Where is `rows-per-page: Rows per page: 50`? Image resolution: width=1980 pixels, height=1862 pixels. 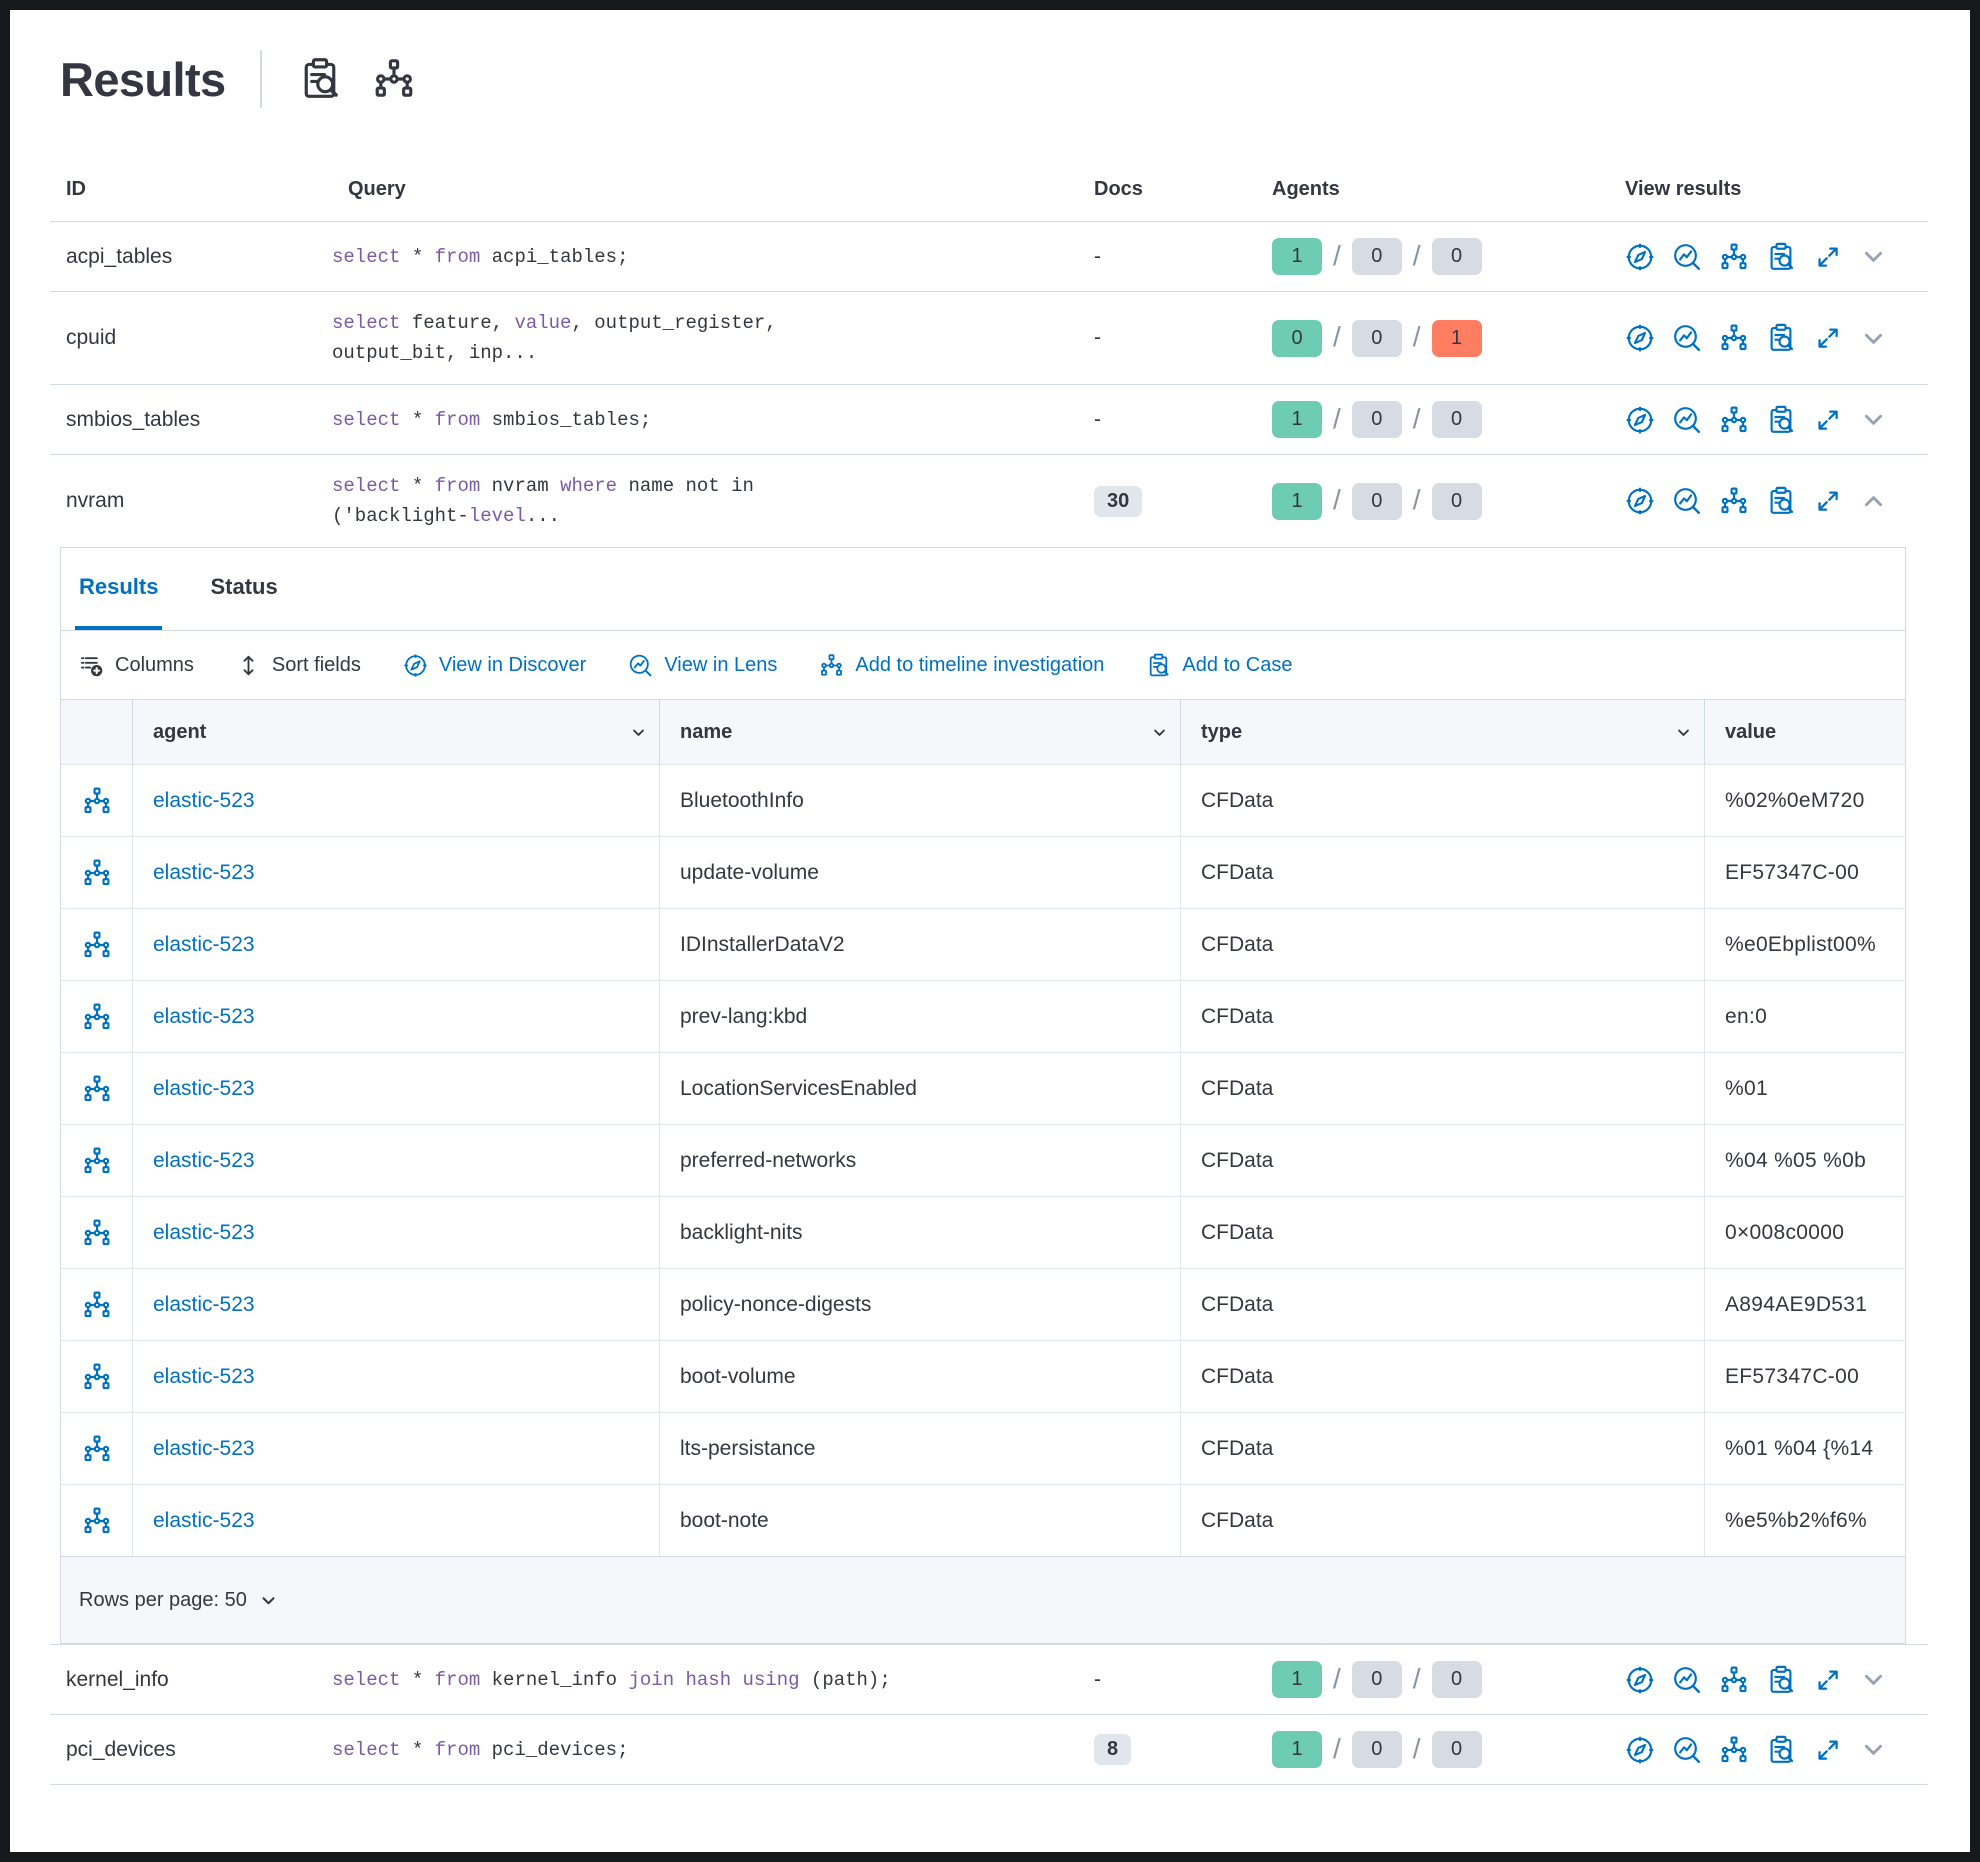
rows-per-page: Rows per page: 50 is located at coordinates (163, 1599).